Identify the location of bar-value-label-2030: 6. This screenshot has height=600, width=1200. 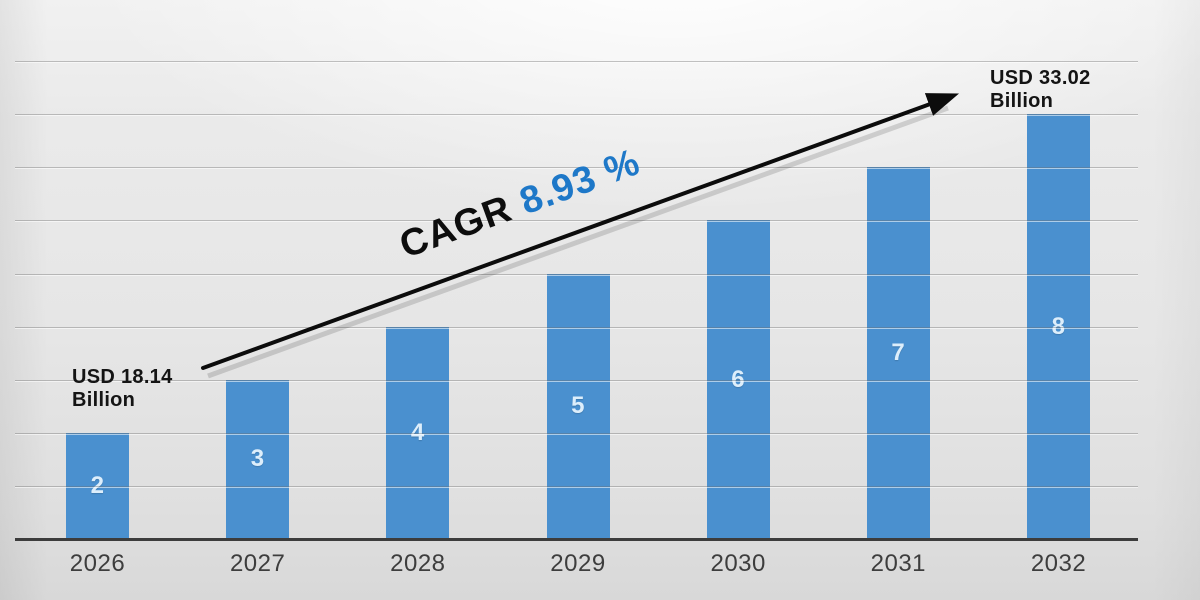
(738, 379).